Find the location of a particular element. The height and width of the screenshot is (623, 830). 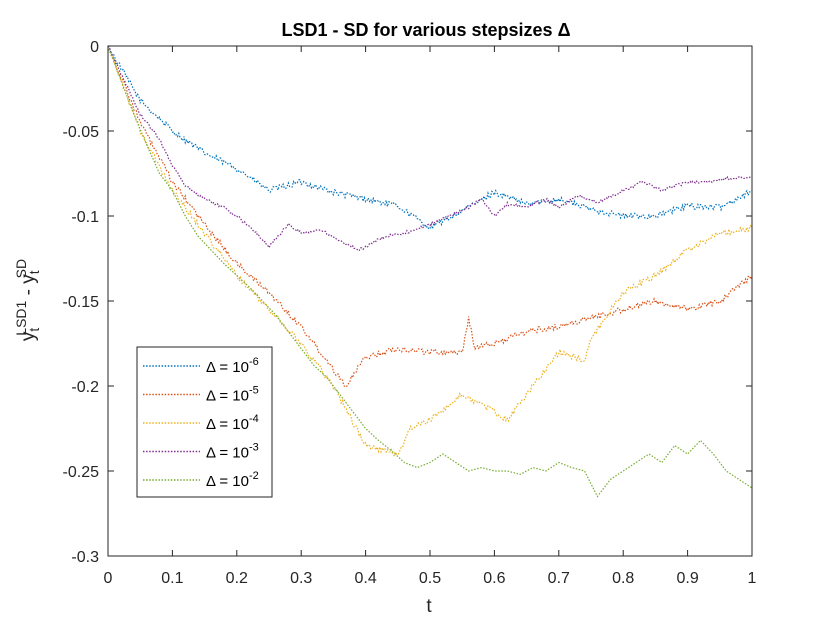

legend-entry-exponent: -4 is located at coordinates (254, 419).